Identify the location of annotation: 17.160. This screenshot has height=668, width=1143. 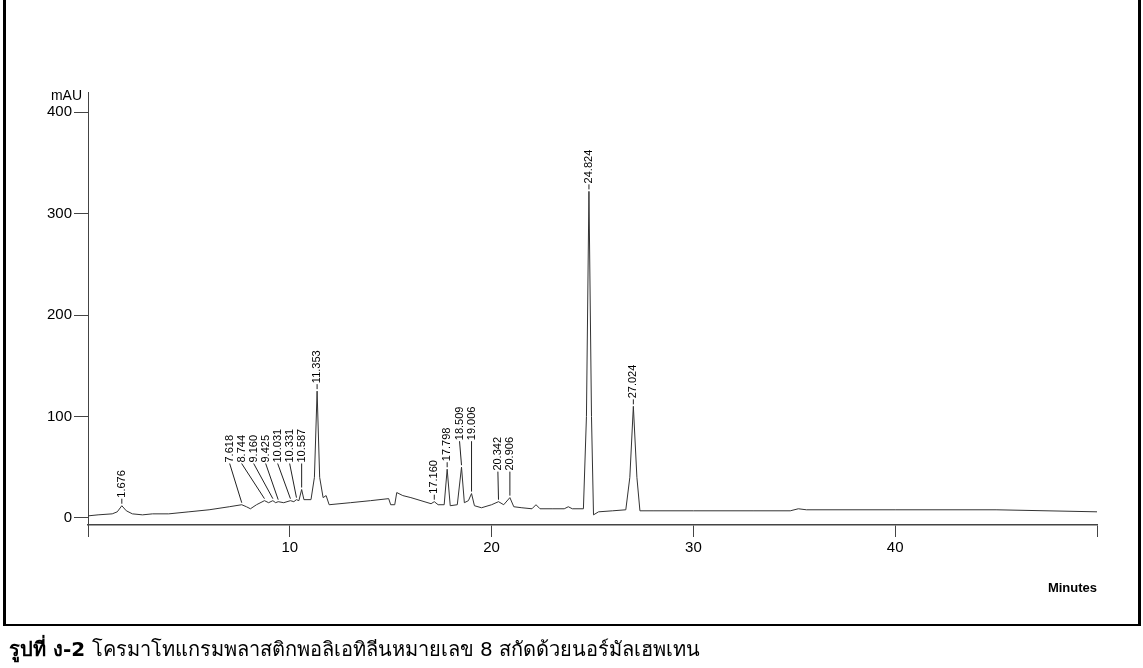
(433, 477).